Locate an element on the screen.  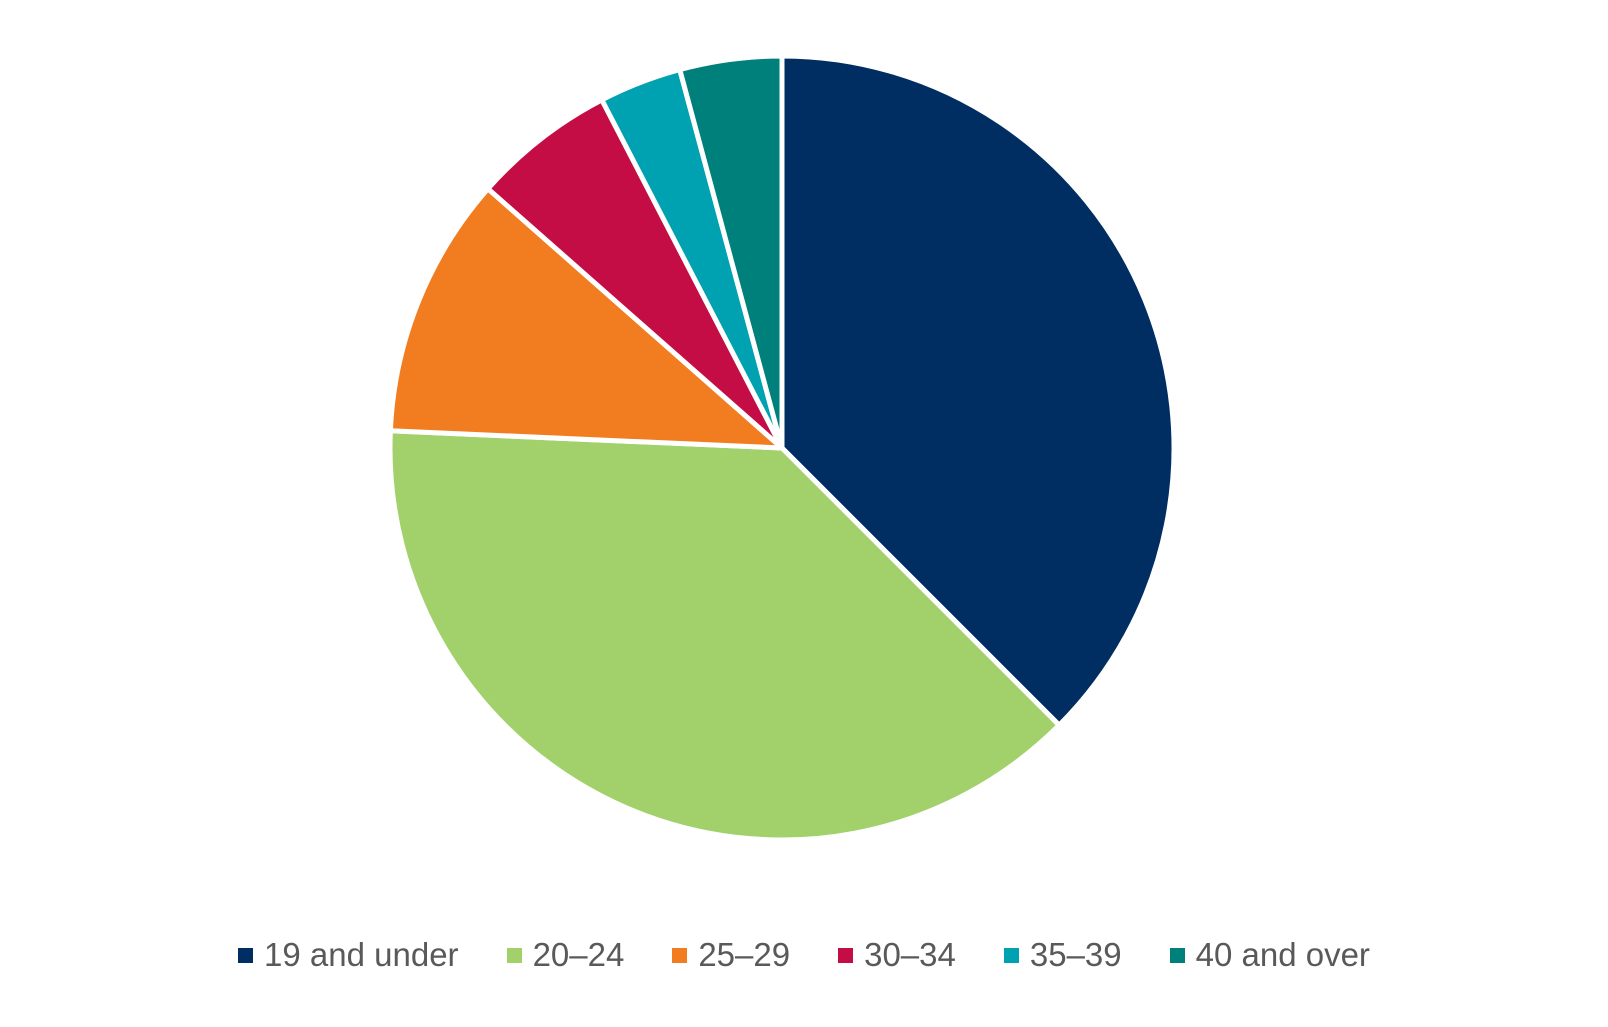
legend-swatch-19-and-under is located at coordinates (246, 955).